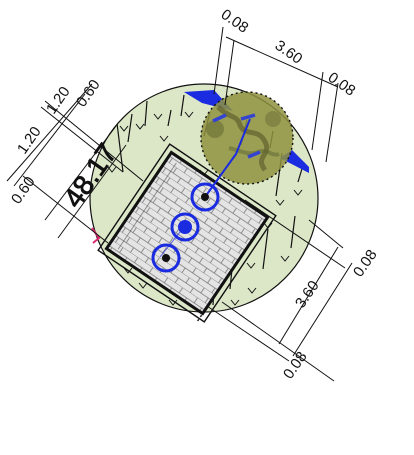 This screenshot has height=455, width=414. Describe the element at coordinates (96, 235) in the screenshot. I see `boundary-marker` at that location.